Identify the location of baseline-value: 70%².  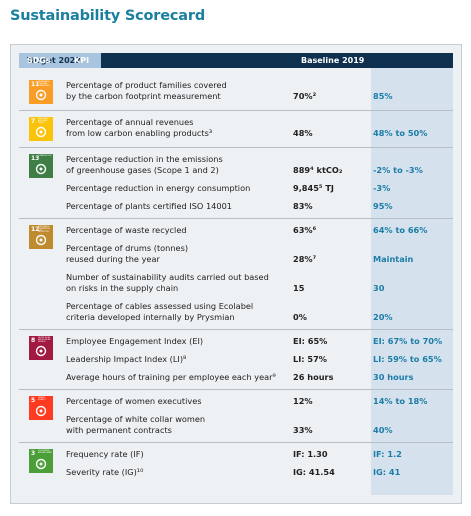
(305, 96).